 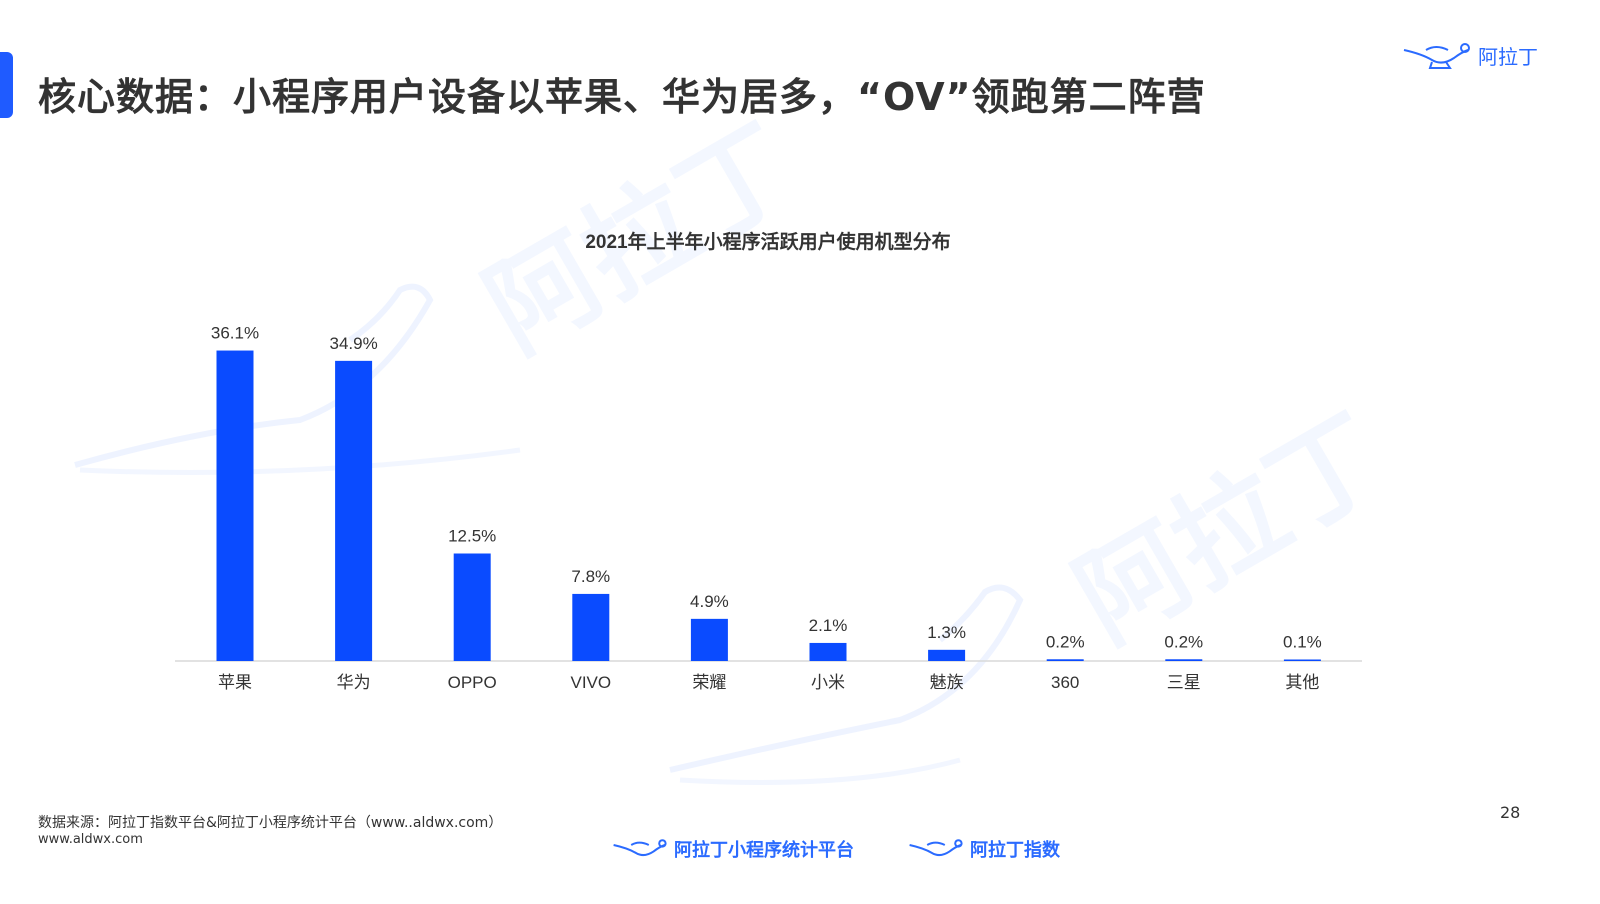 What do you see at coordinates (1015, 850) in the screenshot?
I see `footer-logo-text: 阿拉丁指数` at bounding box center [1015, 850].